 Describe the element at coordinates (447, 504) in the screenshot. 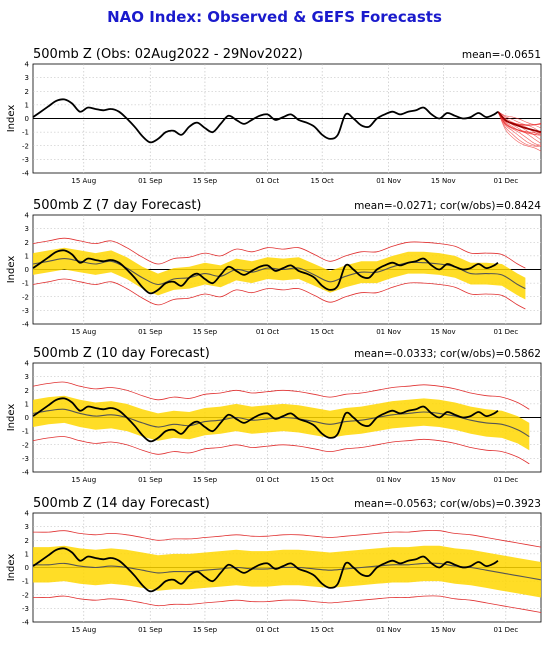

I see `panel-stats: mean=-0.0563; cor(w/obs)=0.3923` at that location.